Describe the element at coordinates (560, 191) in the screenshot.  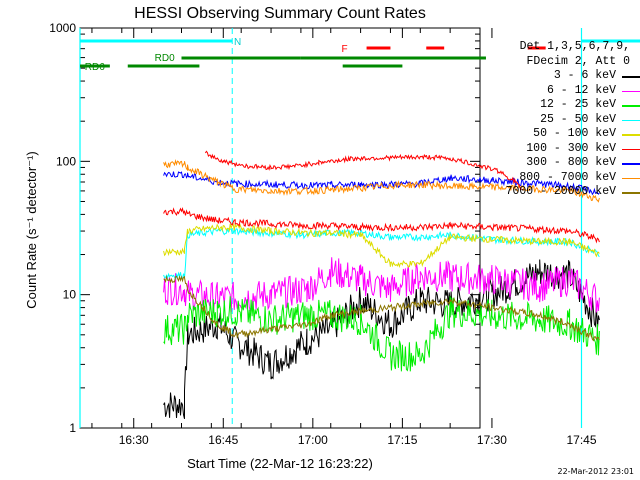
I see `legend-item-label: 7000 - 20000 keV` at that location.